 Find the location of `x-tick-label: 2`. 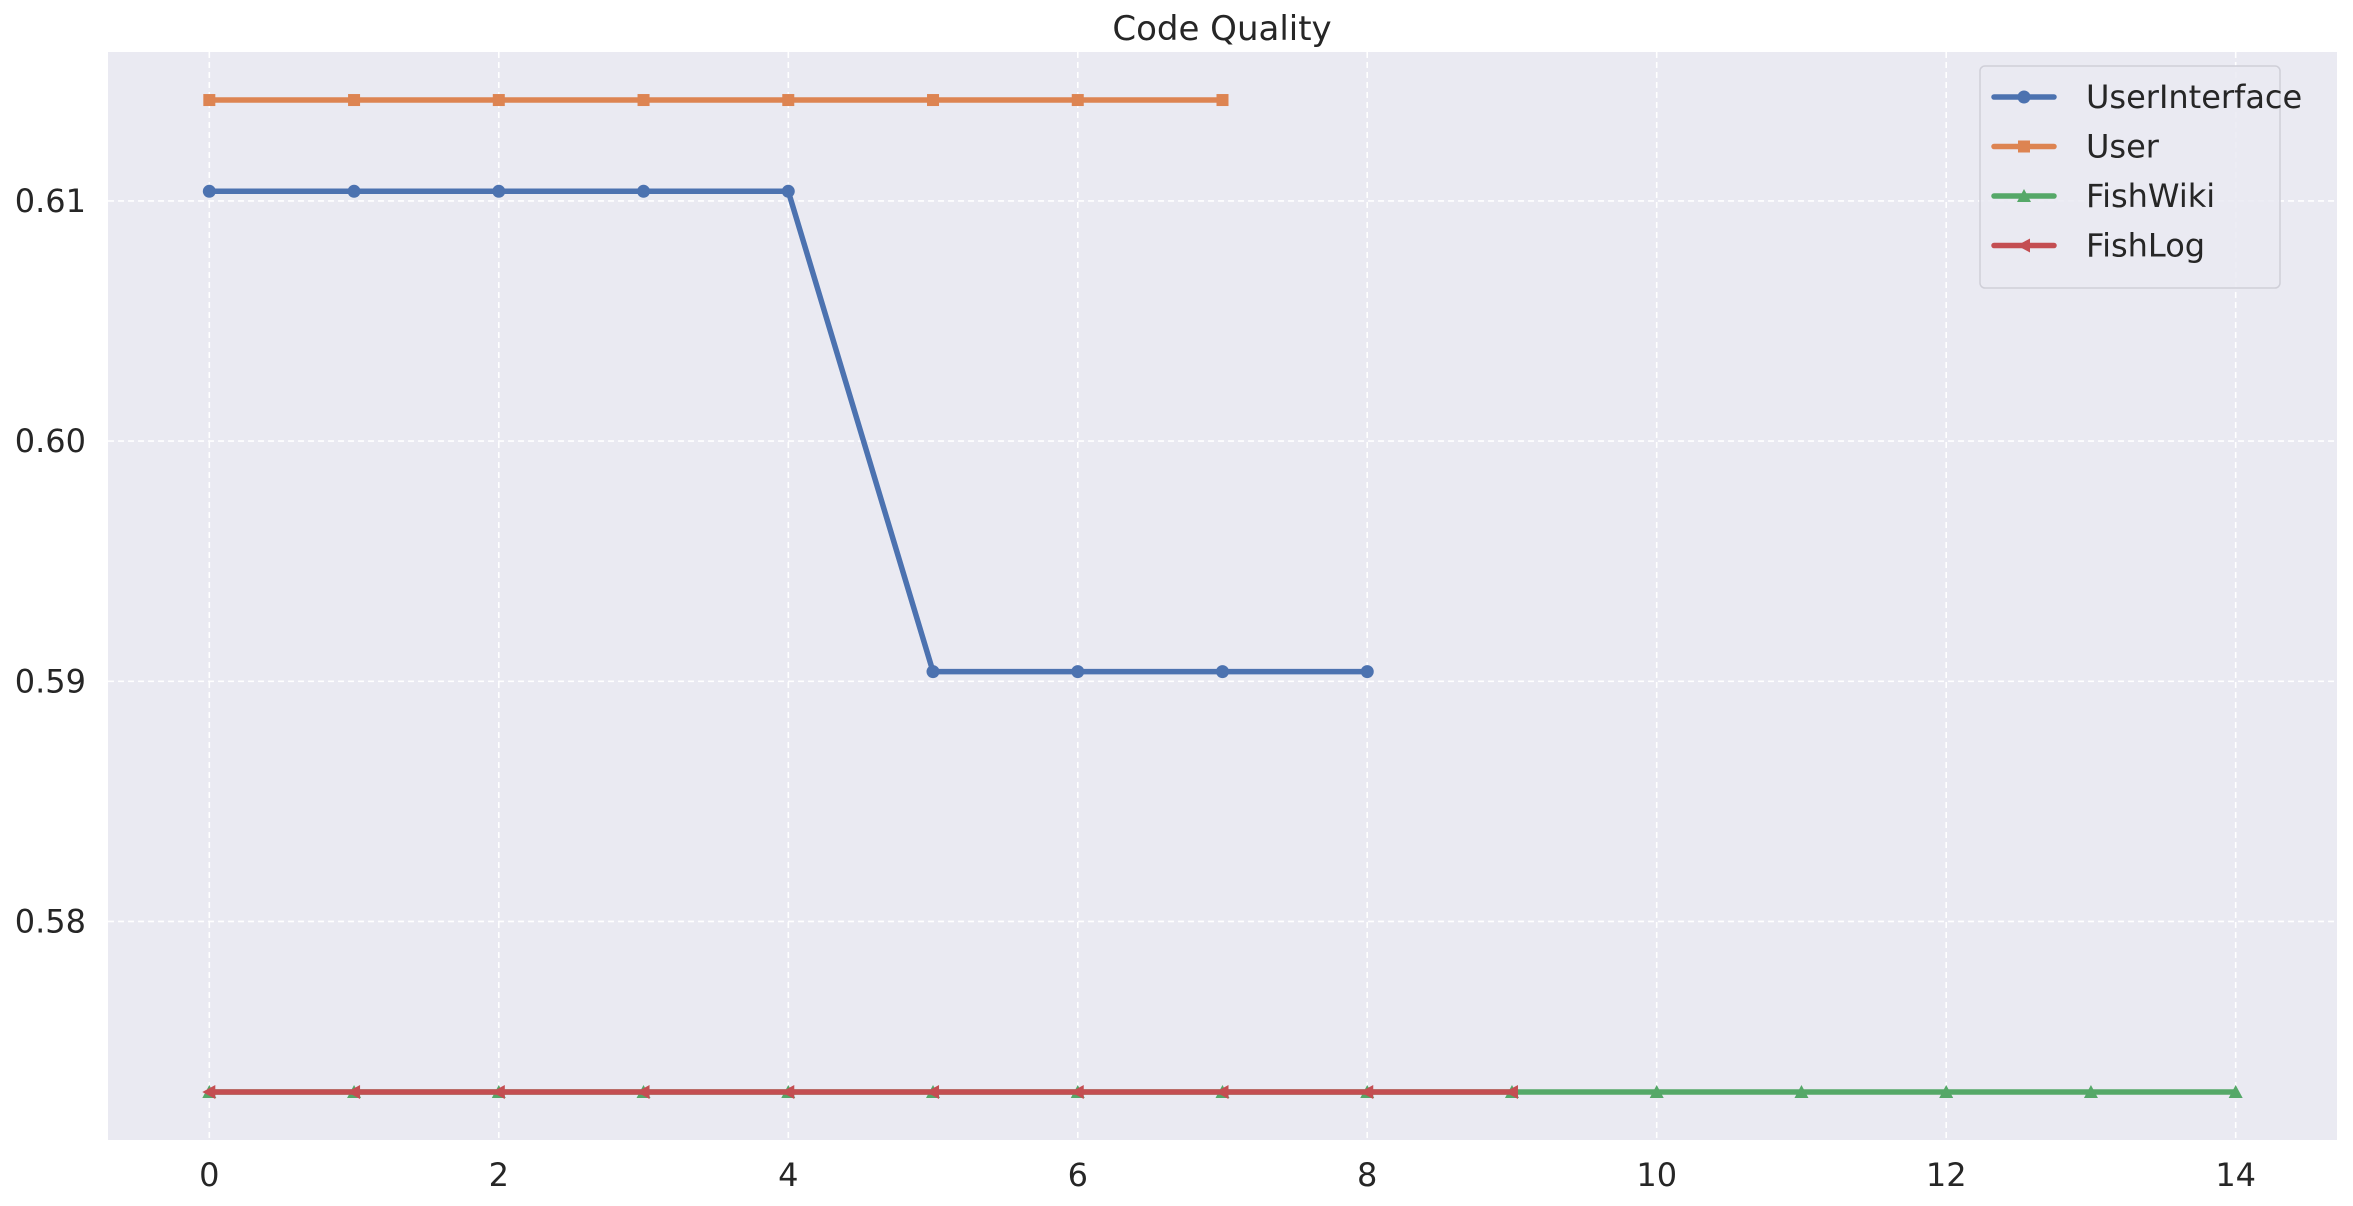

x-tick-label: 2 is located at coordinates (499, 1175).